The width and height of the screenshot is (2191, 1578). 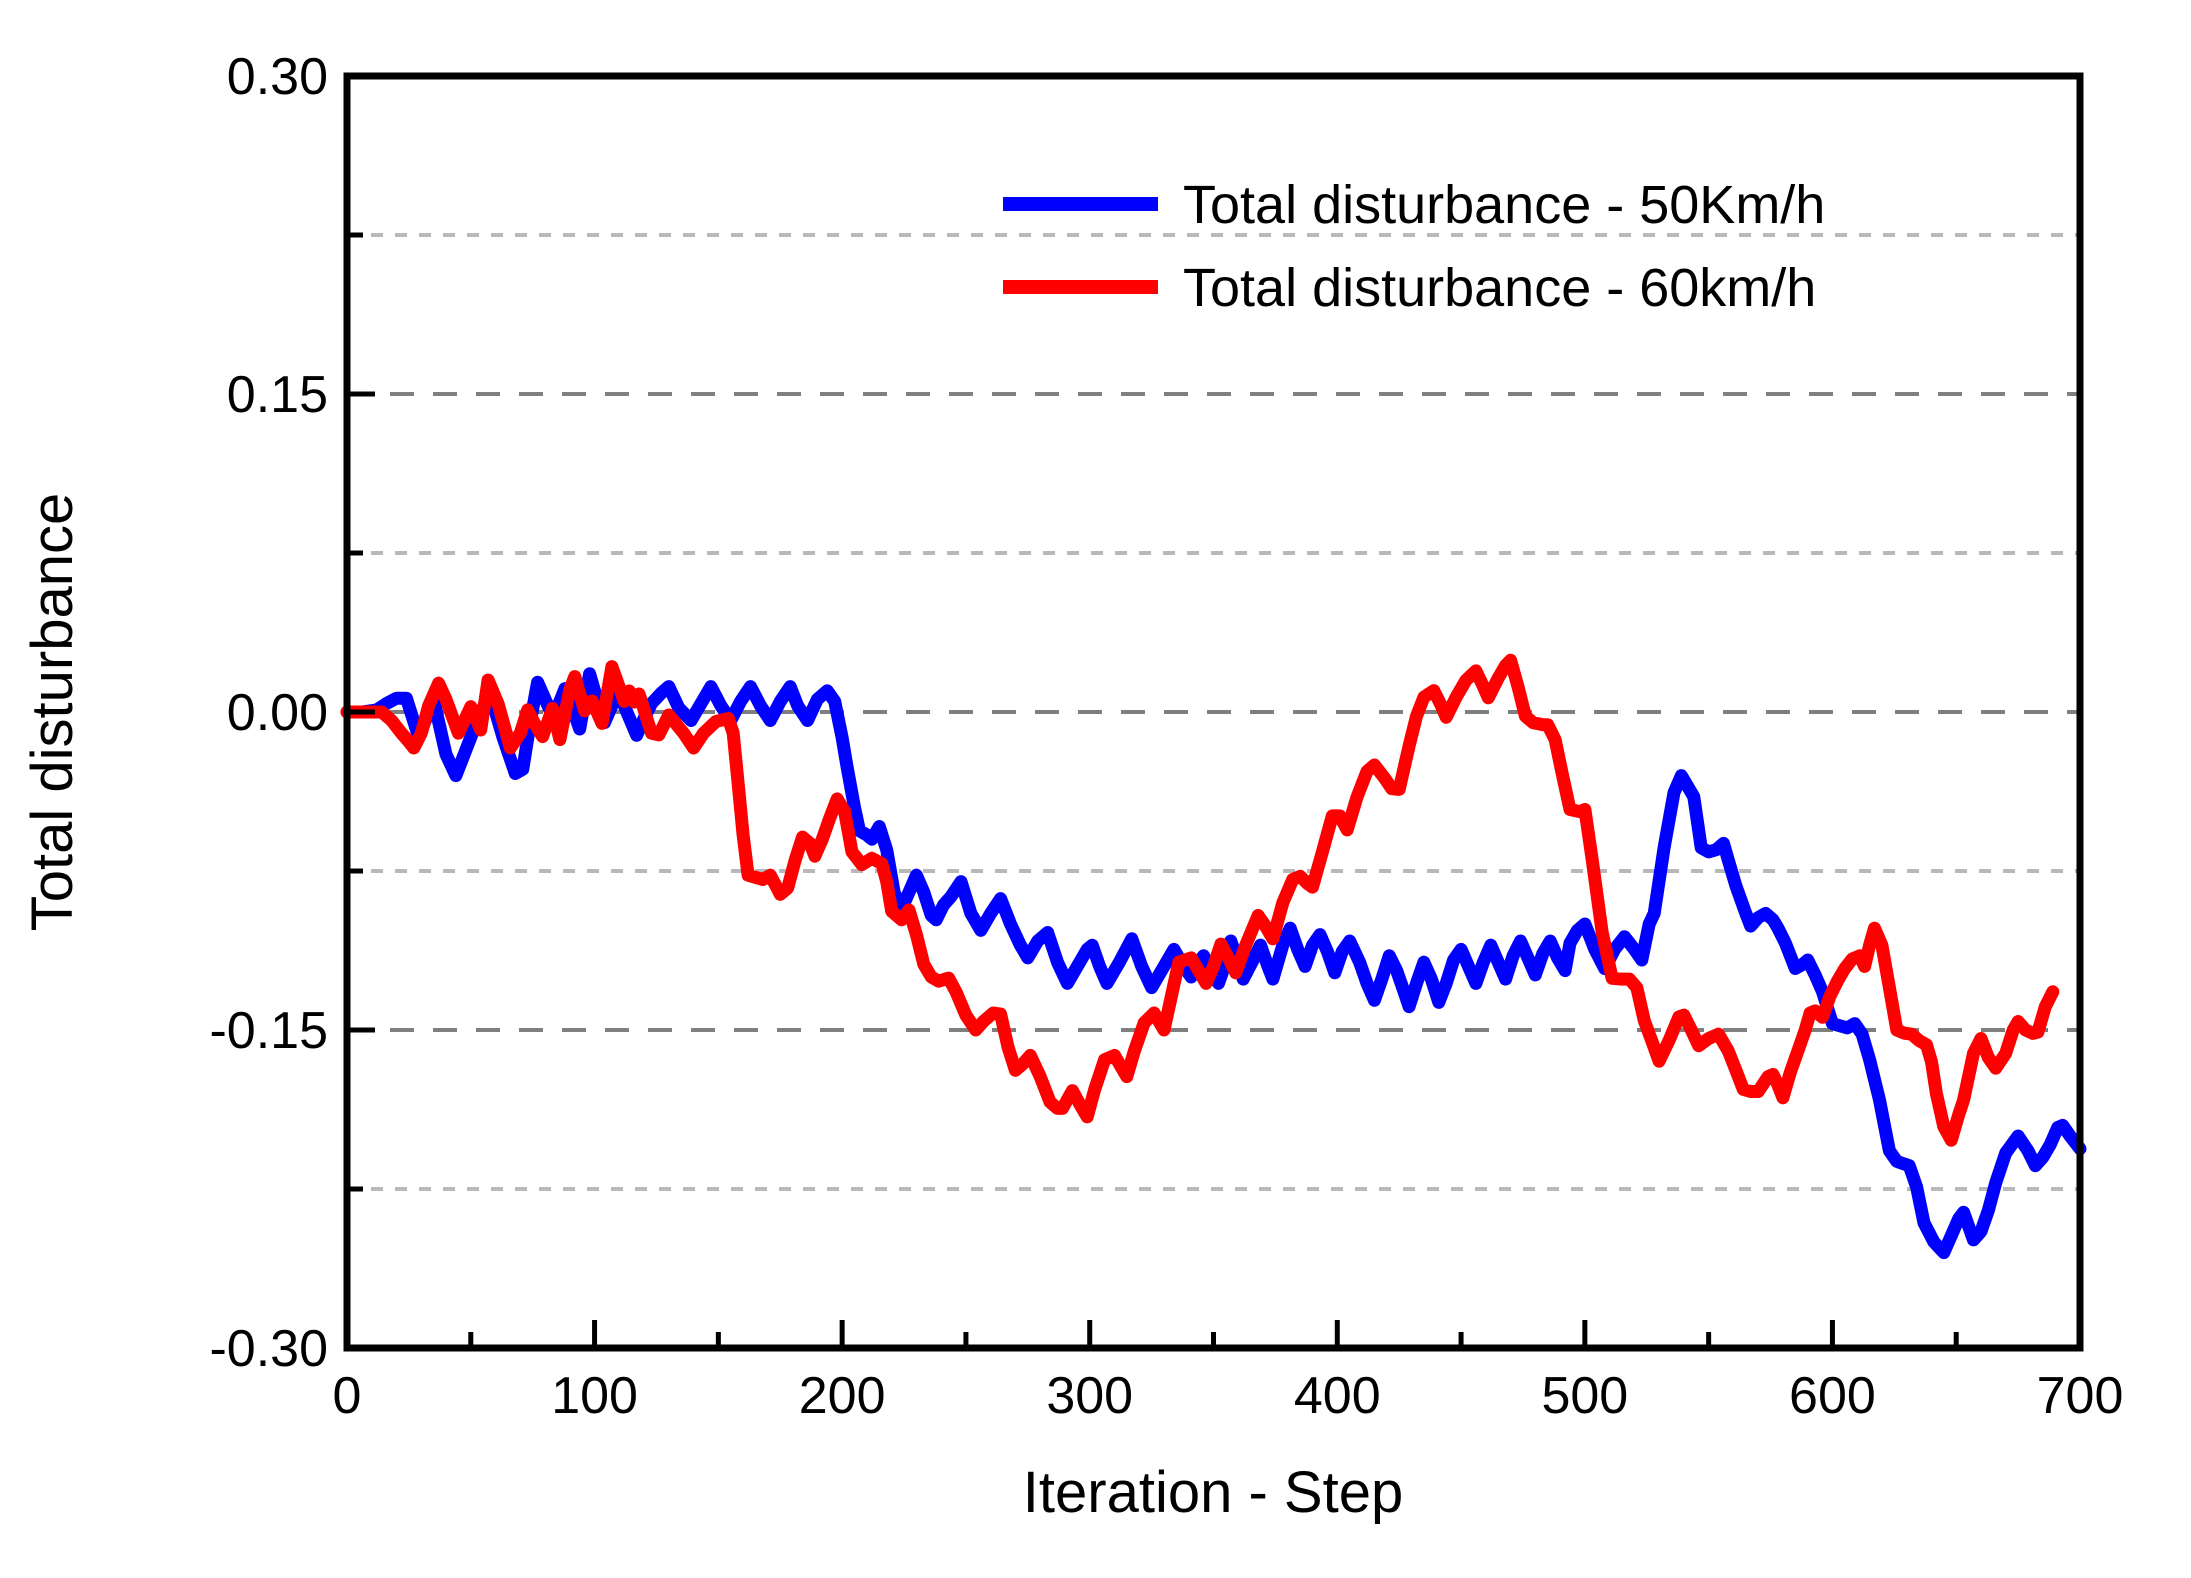 What do you see at coordinates (1337, 1396) in the screenshot?
I see `x-tick-label: 400` at bounding box center [1337, 1396].